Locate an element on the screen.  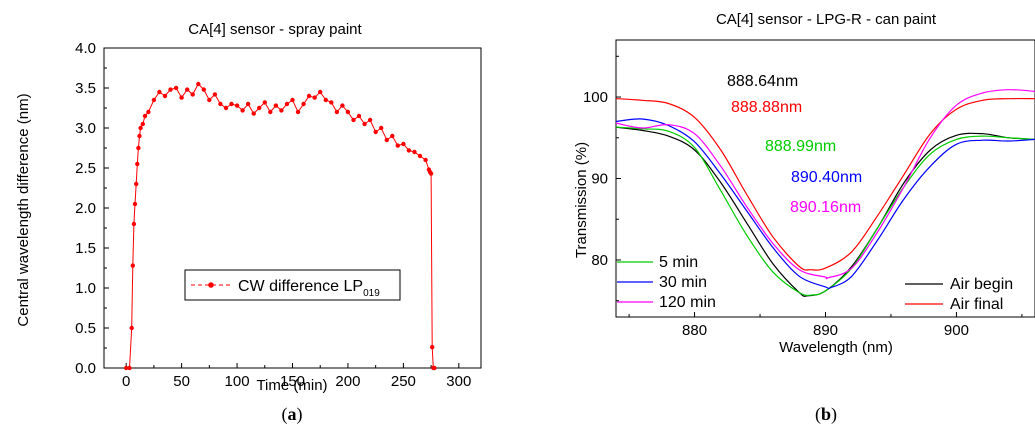
chart-a-legend: CW difference LP019 is located at coordinates (292, 285).